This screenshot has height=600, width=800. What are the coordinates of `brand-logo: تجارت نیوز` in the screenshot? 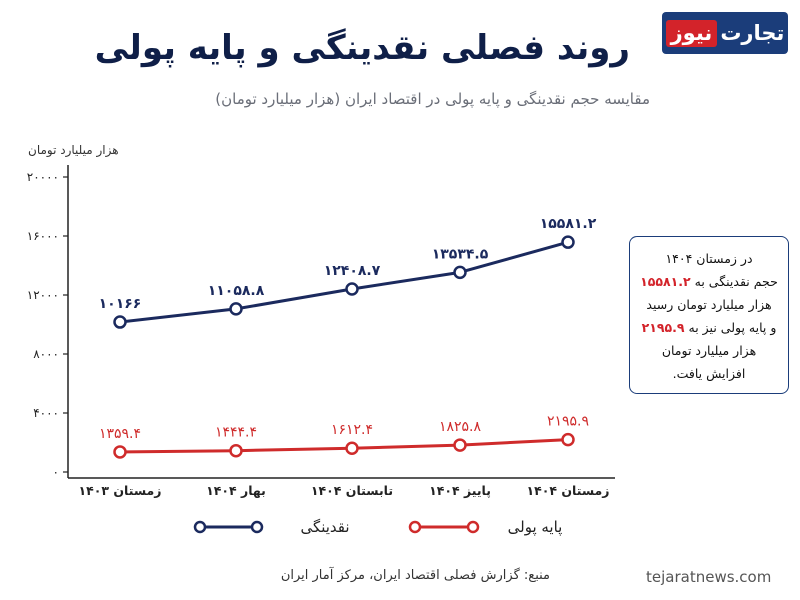 It's located at (725, 33).